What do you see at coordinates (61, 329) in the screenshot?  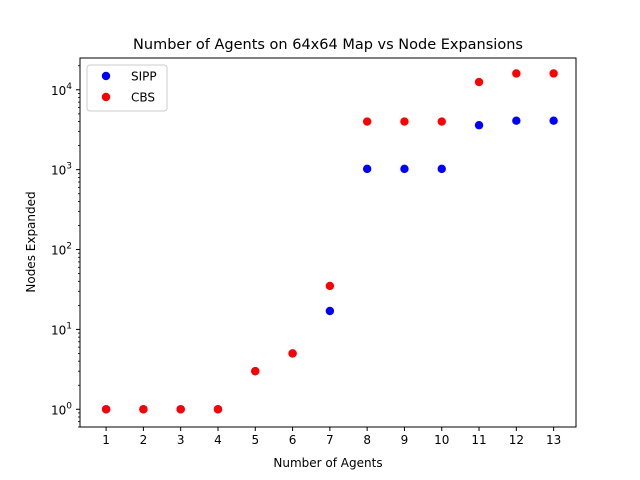 I see `y-tick-label: 10¹` at bounding box center [61, 329].